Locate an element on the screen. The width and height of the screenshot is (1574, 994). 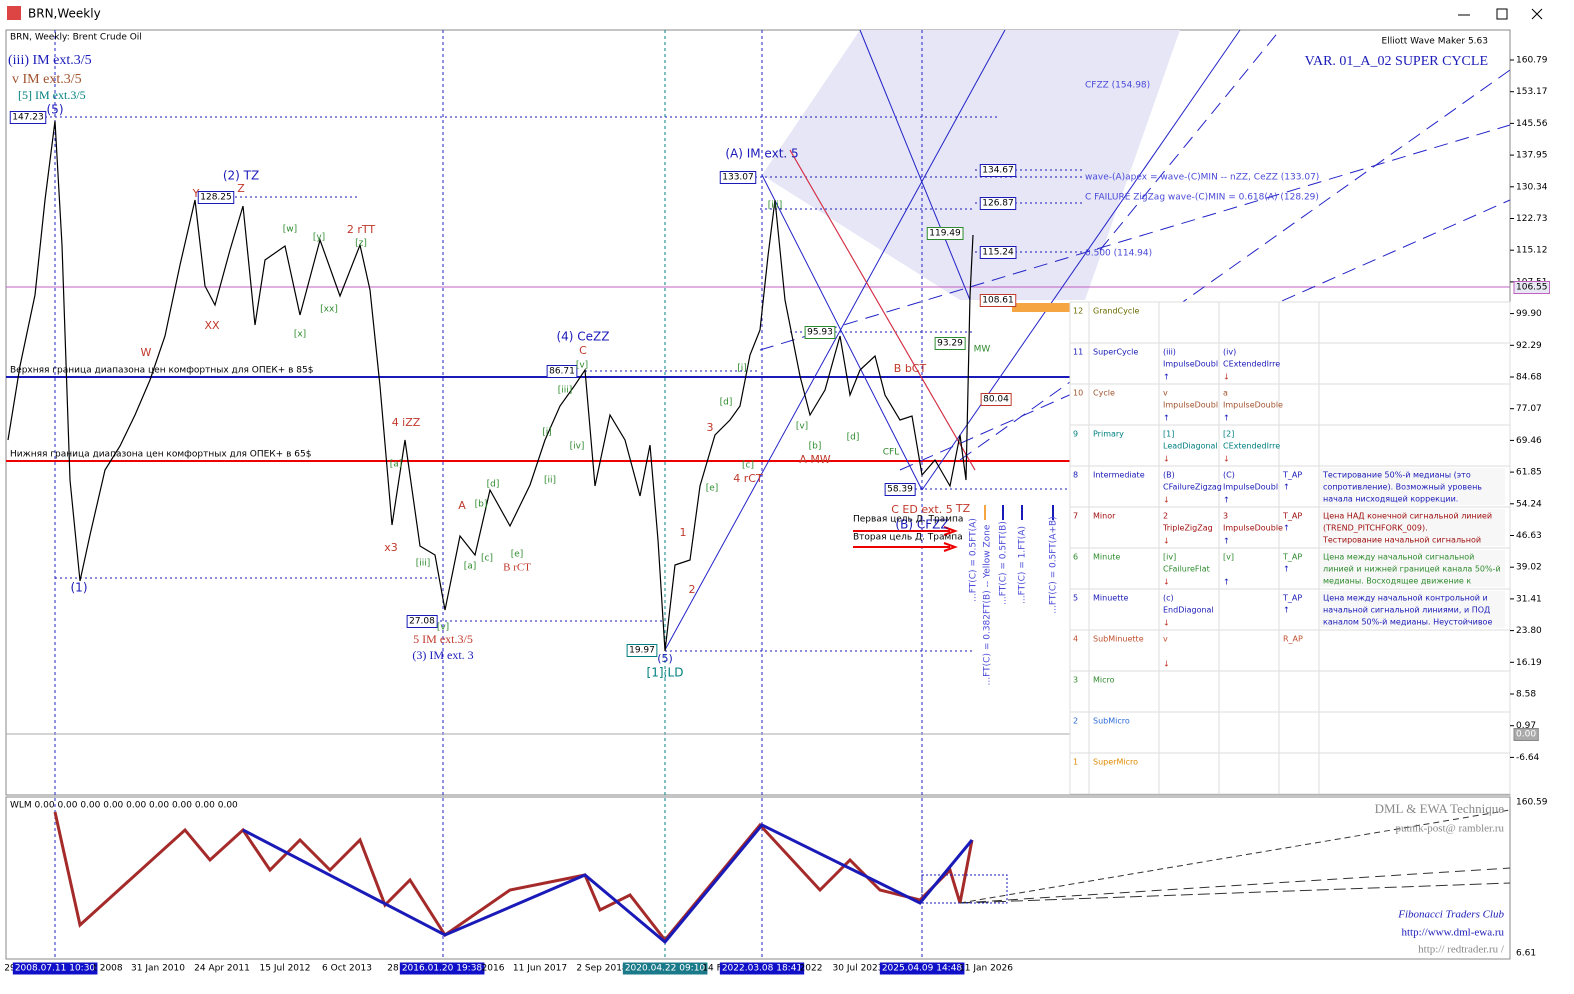
time-label: 29 is located at coordinates (10, 969).